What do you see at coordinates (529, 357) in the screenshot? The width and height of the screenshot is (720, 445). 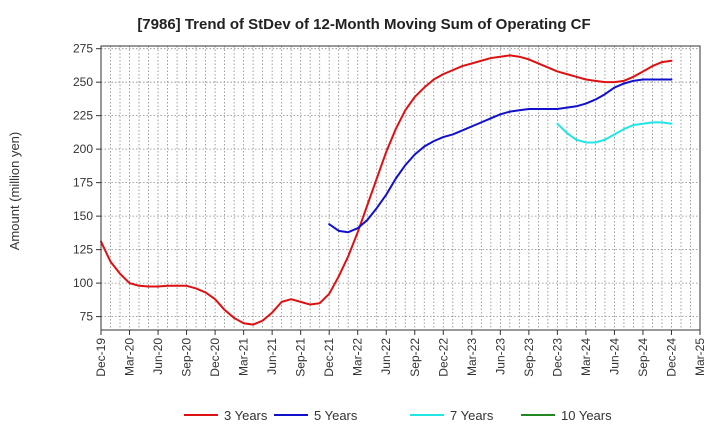 I see `x-tick-label: Sep-23` at bounding box center [529, 357].